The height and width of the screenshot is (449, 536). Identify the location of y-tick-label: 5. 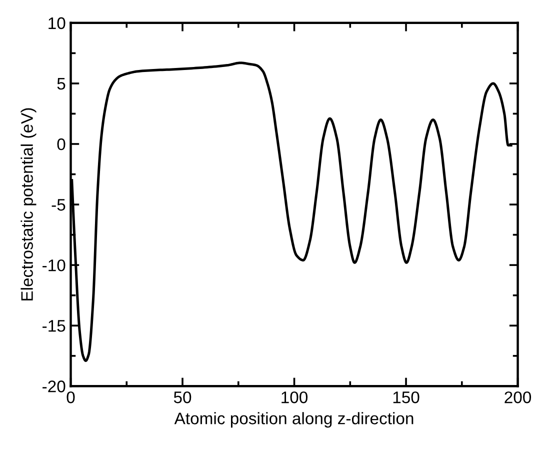
(61, 84).